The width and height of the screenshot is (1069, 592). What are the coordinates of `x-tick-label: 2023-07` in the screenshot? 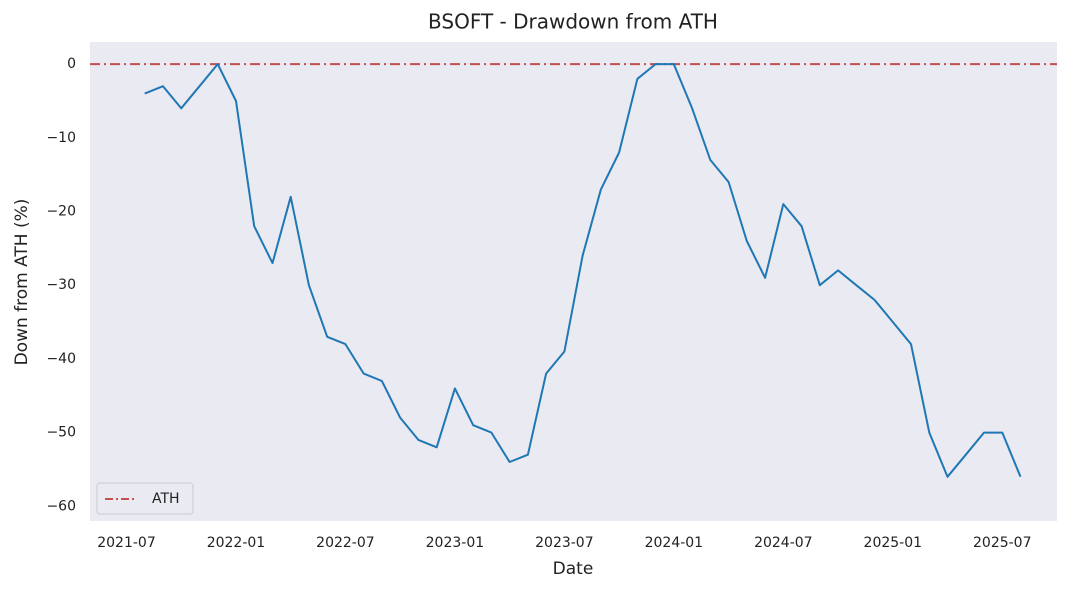 It's located at (564, 543).